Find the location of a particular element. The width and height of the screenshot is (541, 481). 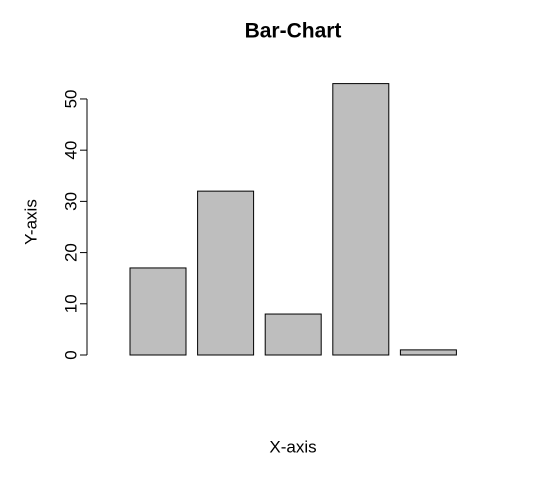

y-tick-label: 10 is located at coordinates (70, 303).